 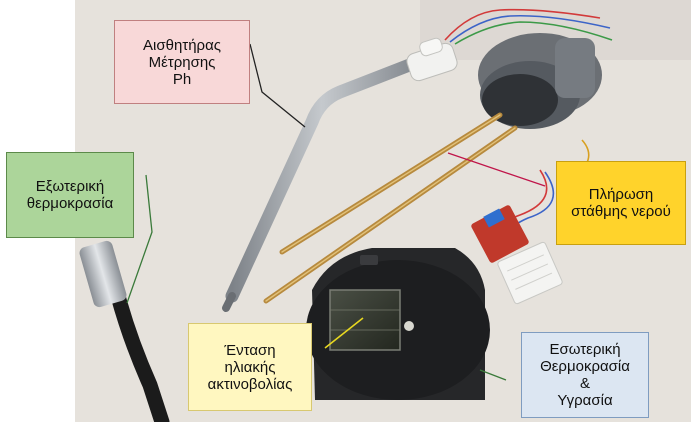 What do you see at coordinates (621, 211) in the screenshot?
I see `water-level-label-line-2: στάθμης νερού` at bounding box center [621, 211].